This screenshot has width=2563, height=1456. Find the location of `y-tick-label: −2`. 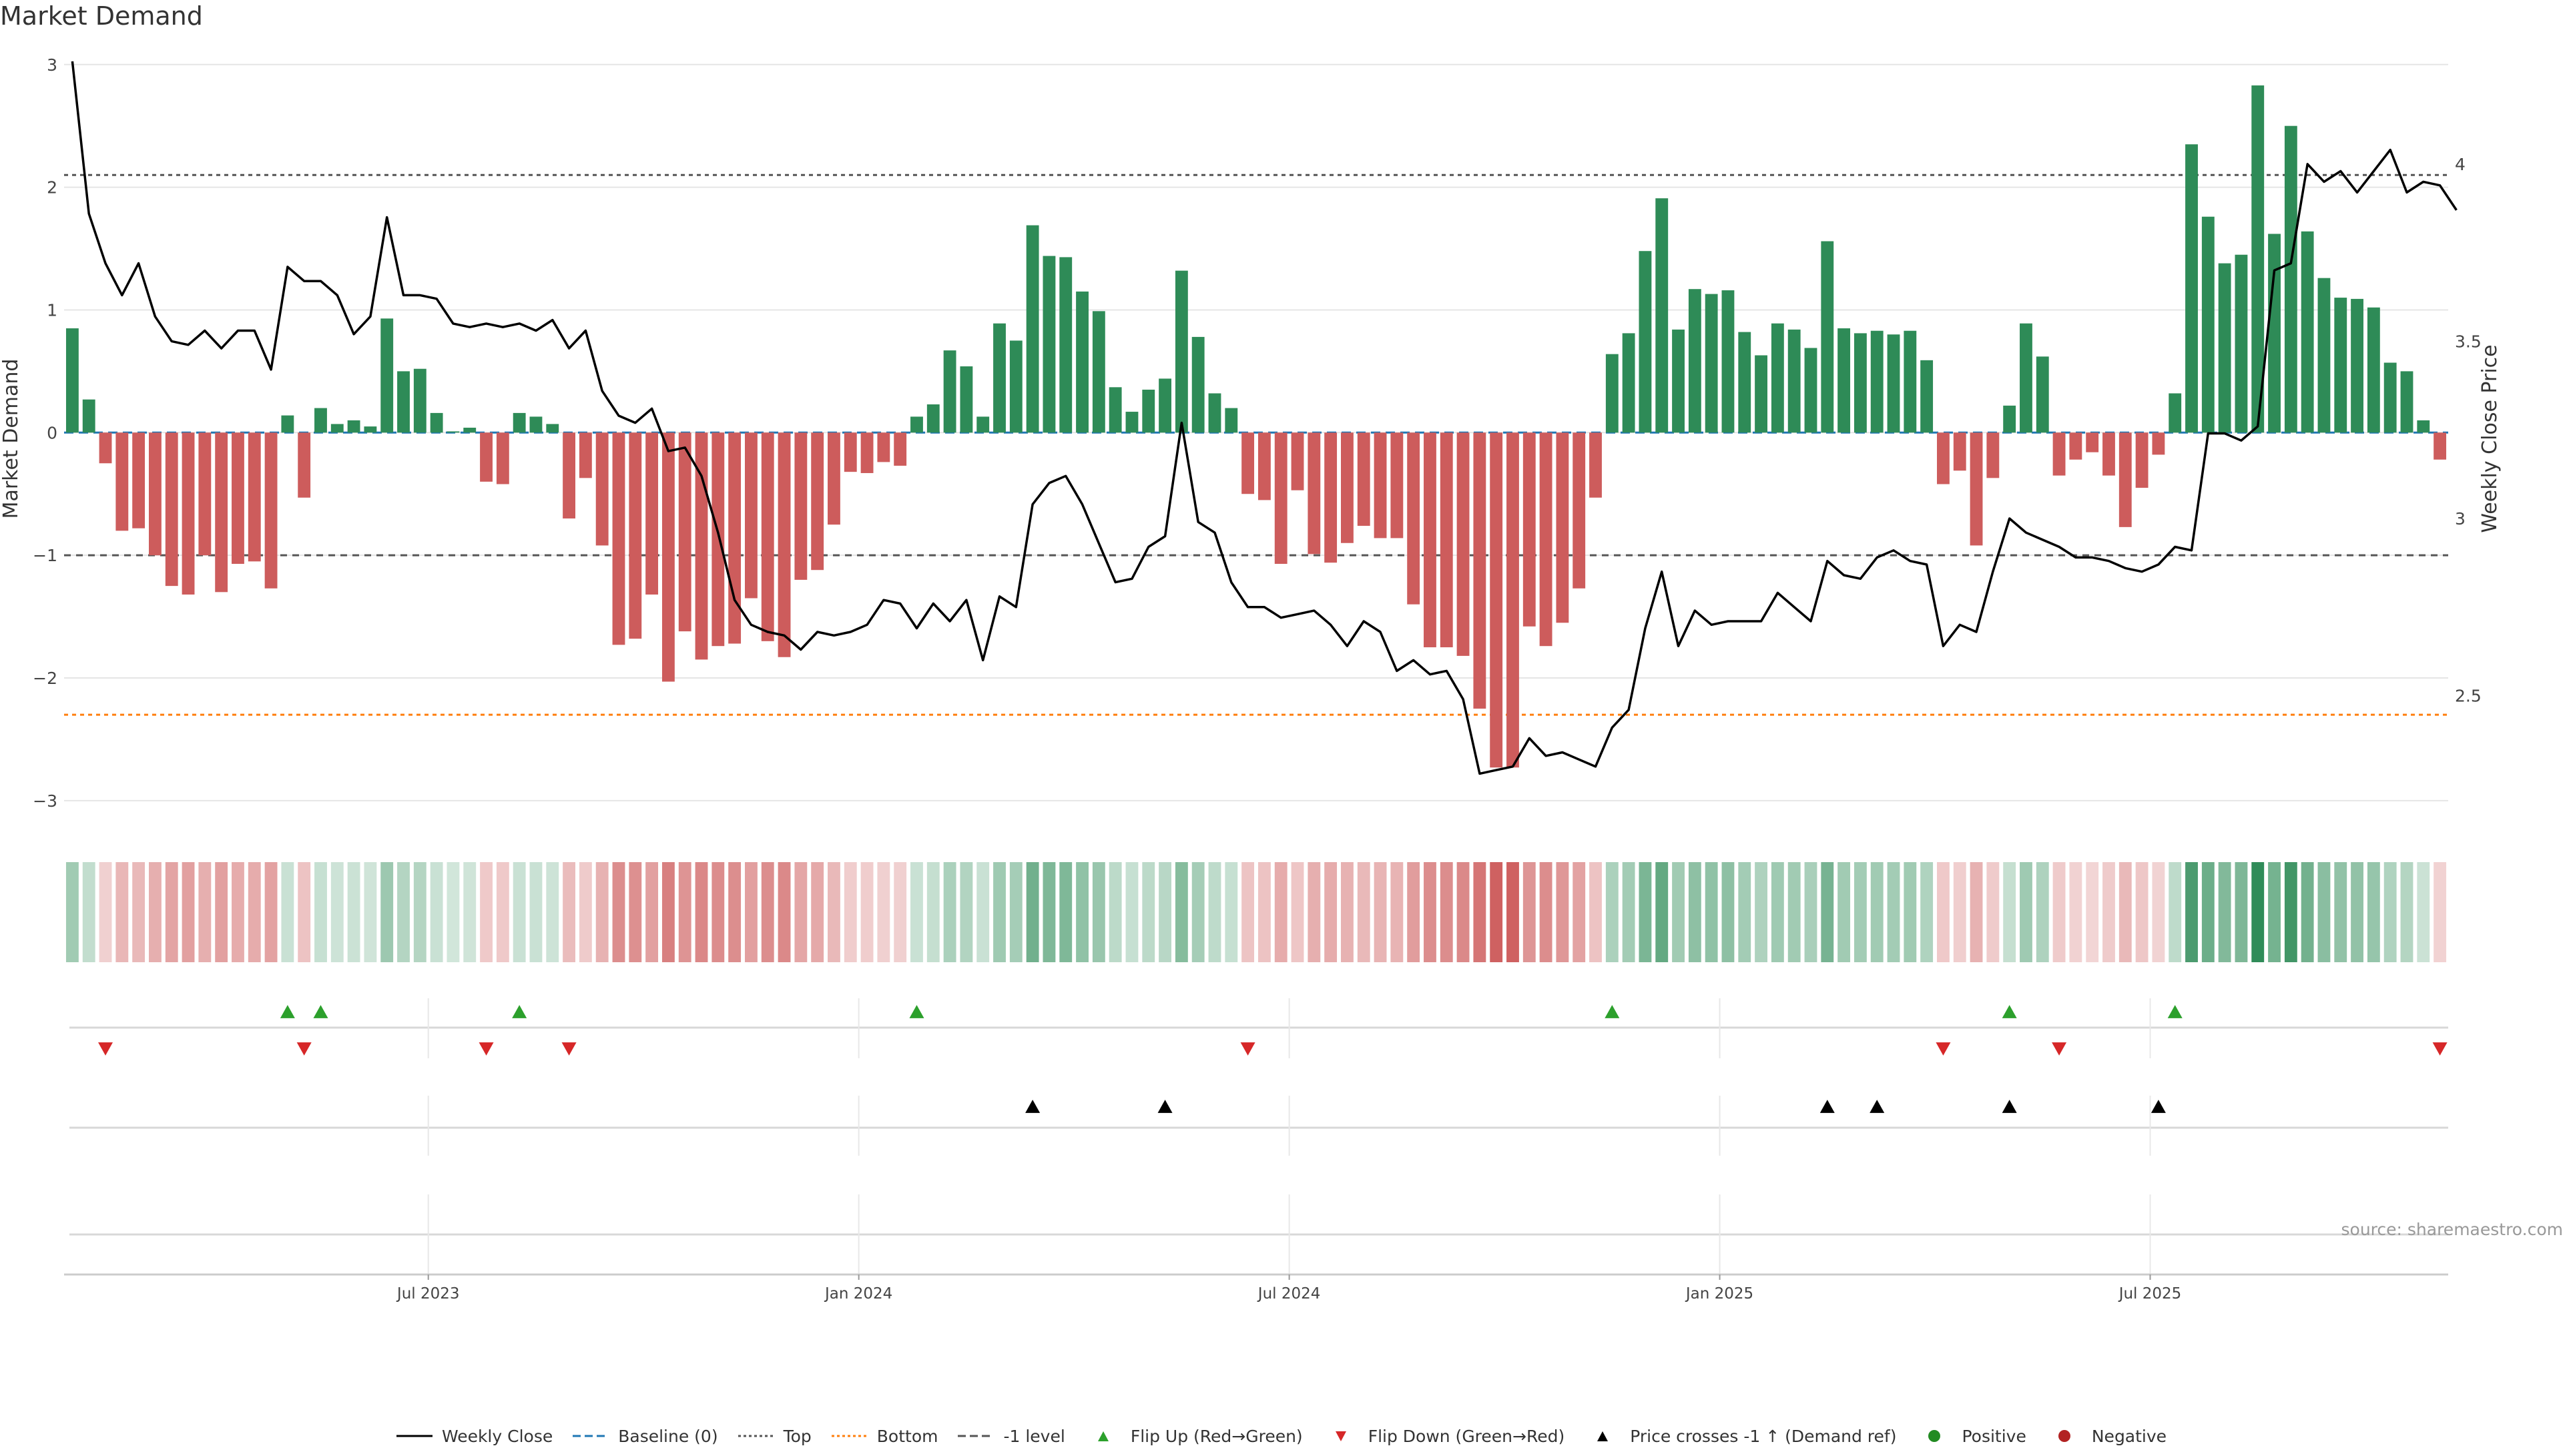

y-tick-label: −2 is located at coordinates (45, 678).